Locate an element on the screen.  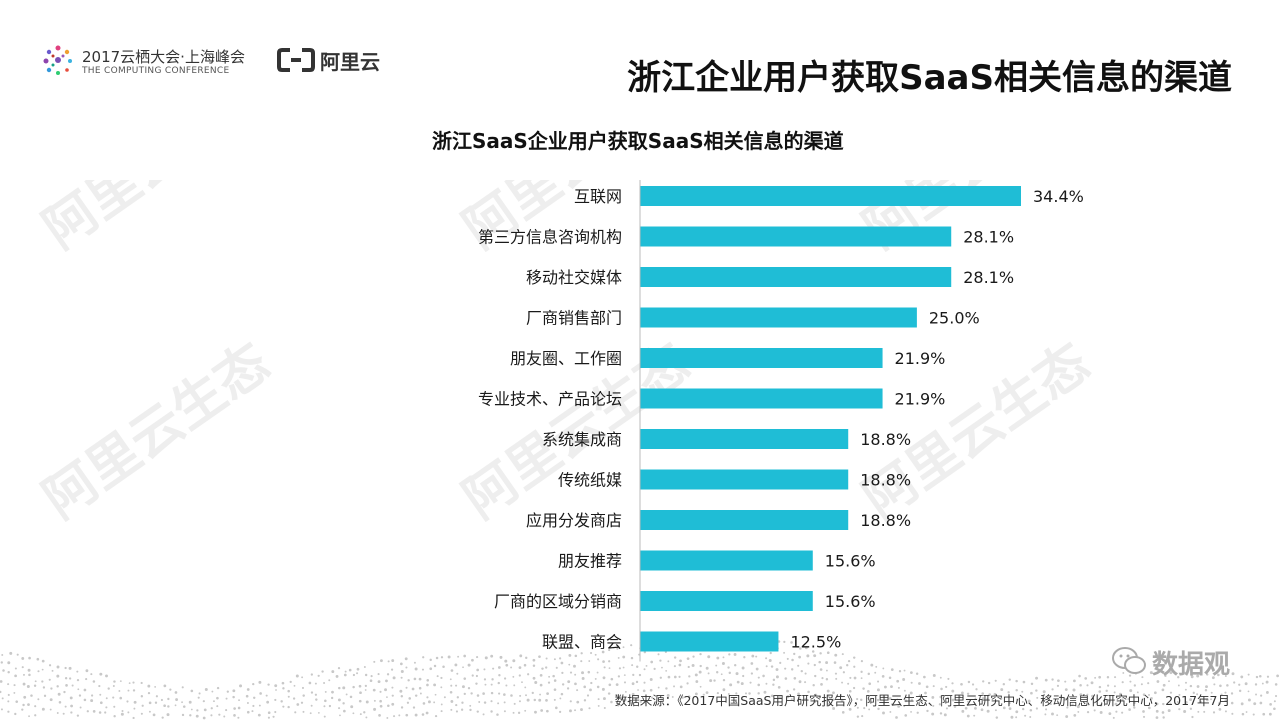
aliyun-logo: 阿里云 is located at coordinates (336, 60).